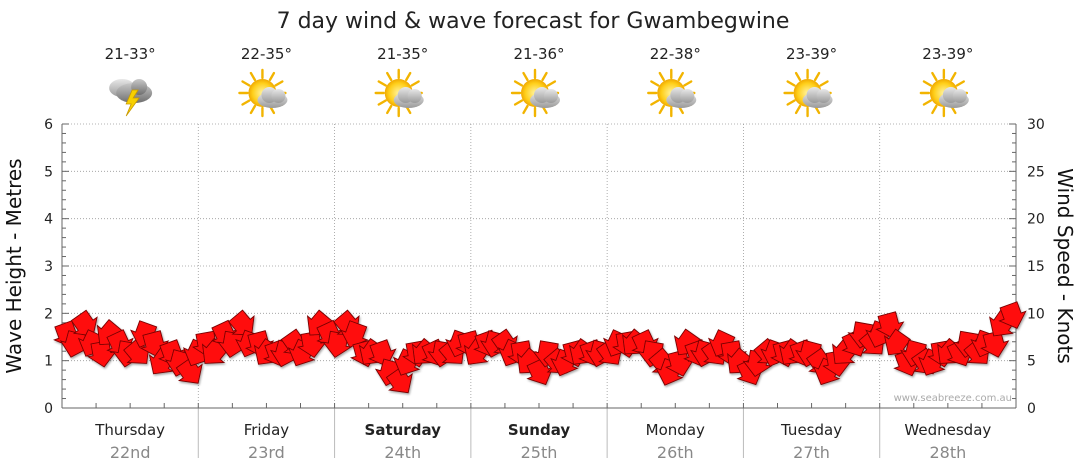 This screenshot has height=475, width=1080. What do you see at coordinates (48, 172) in the screenshot?
I see `left-tick-label: 5` at bounding box center [48, 172].